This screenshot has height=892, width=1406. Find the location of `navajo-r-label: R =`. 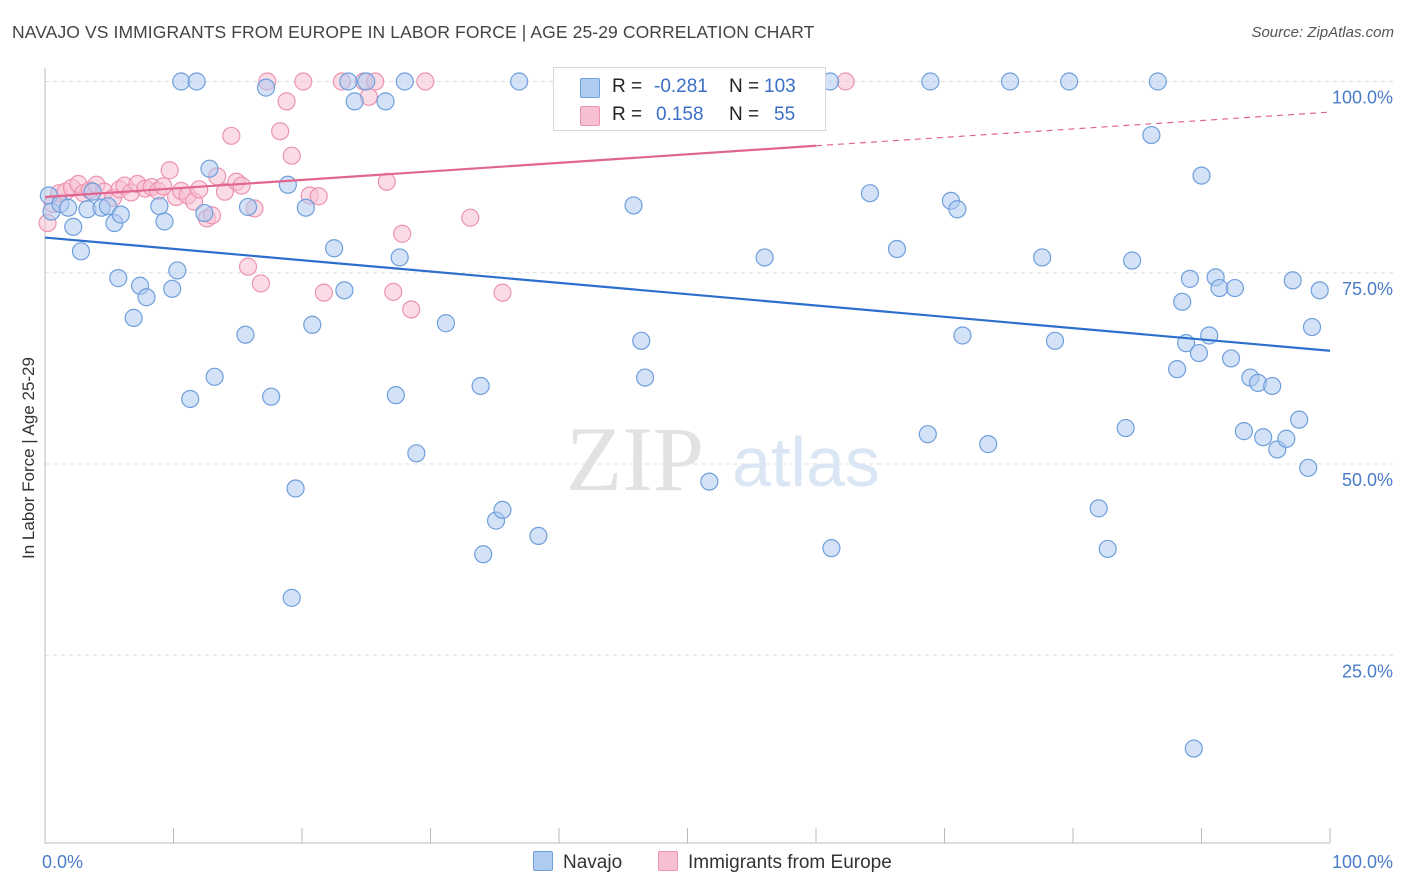

navajo-r-label: R = is located at coordinates (627, 86).